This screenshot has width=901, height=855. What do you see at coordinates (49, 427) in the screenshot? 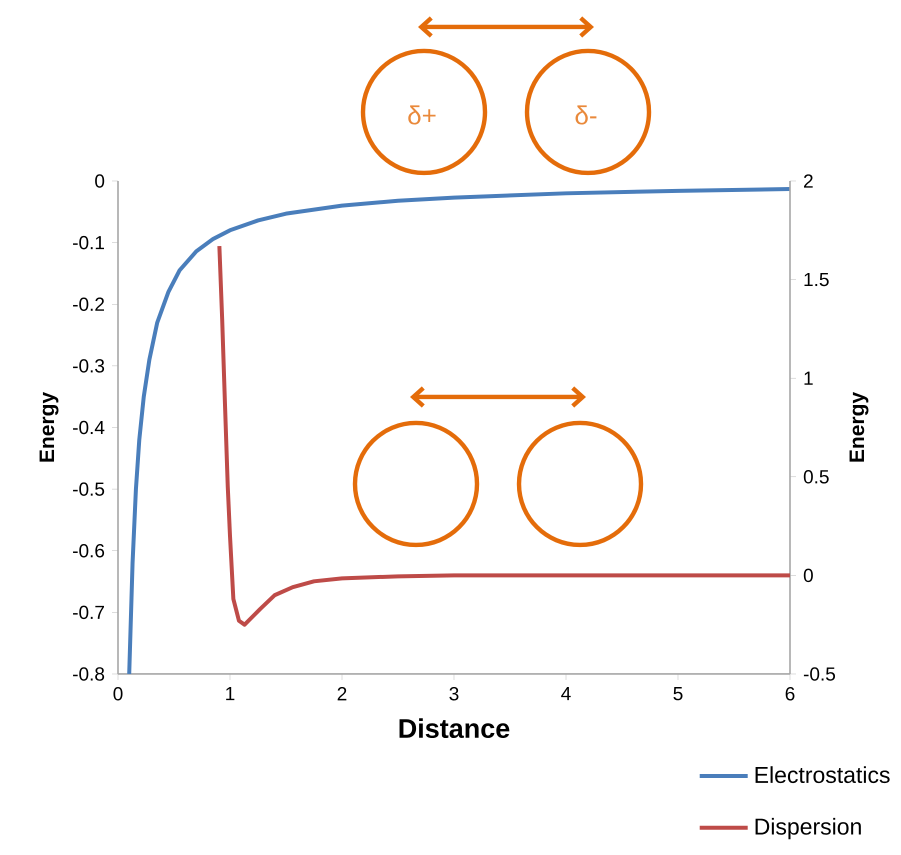
I see `y-axis-title: Energy` at bounding box center [49, 427].